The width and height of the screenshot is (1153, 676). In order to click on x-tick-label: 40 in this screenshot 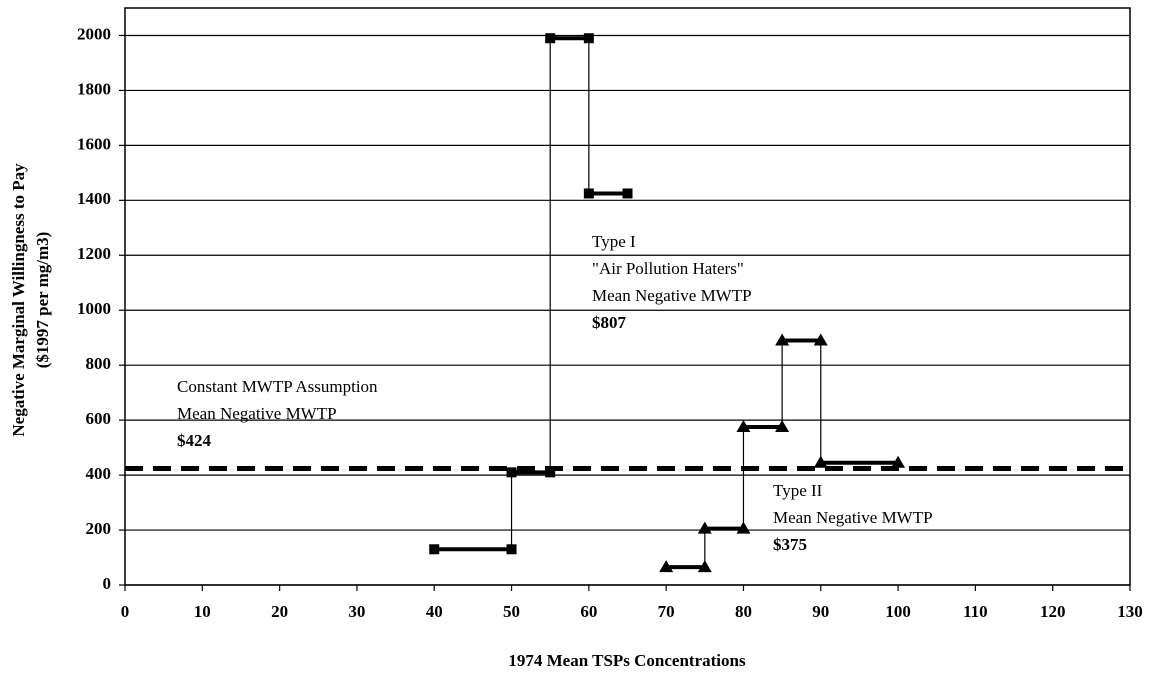, I will do `click(434, 611)`.